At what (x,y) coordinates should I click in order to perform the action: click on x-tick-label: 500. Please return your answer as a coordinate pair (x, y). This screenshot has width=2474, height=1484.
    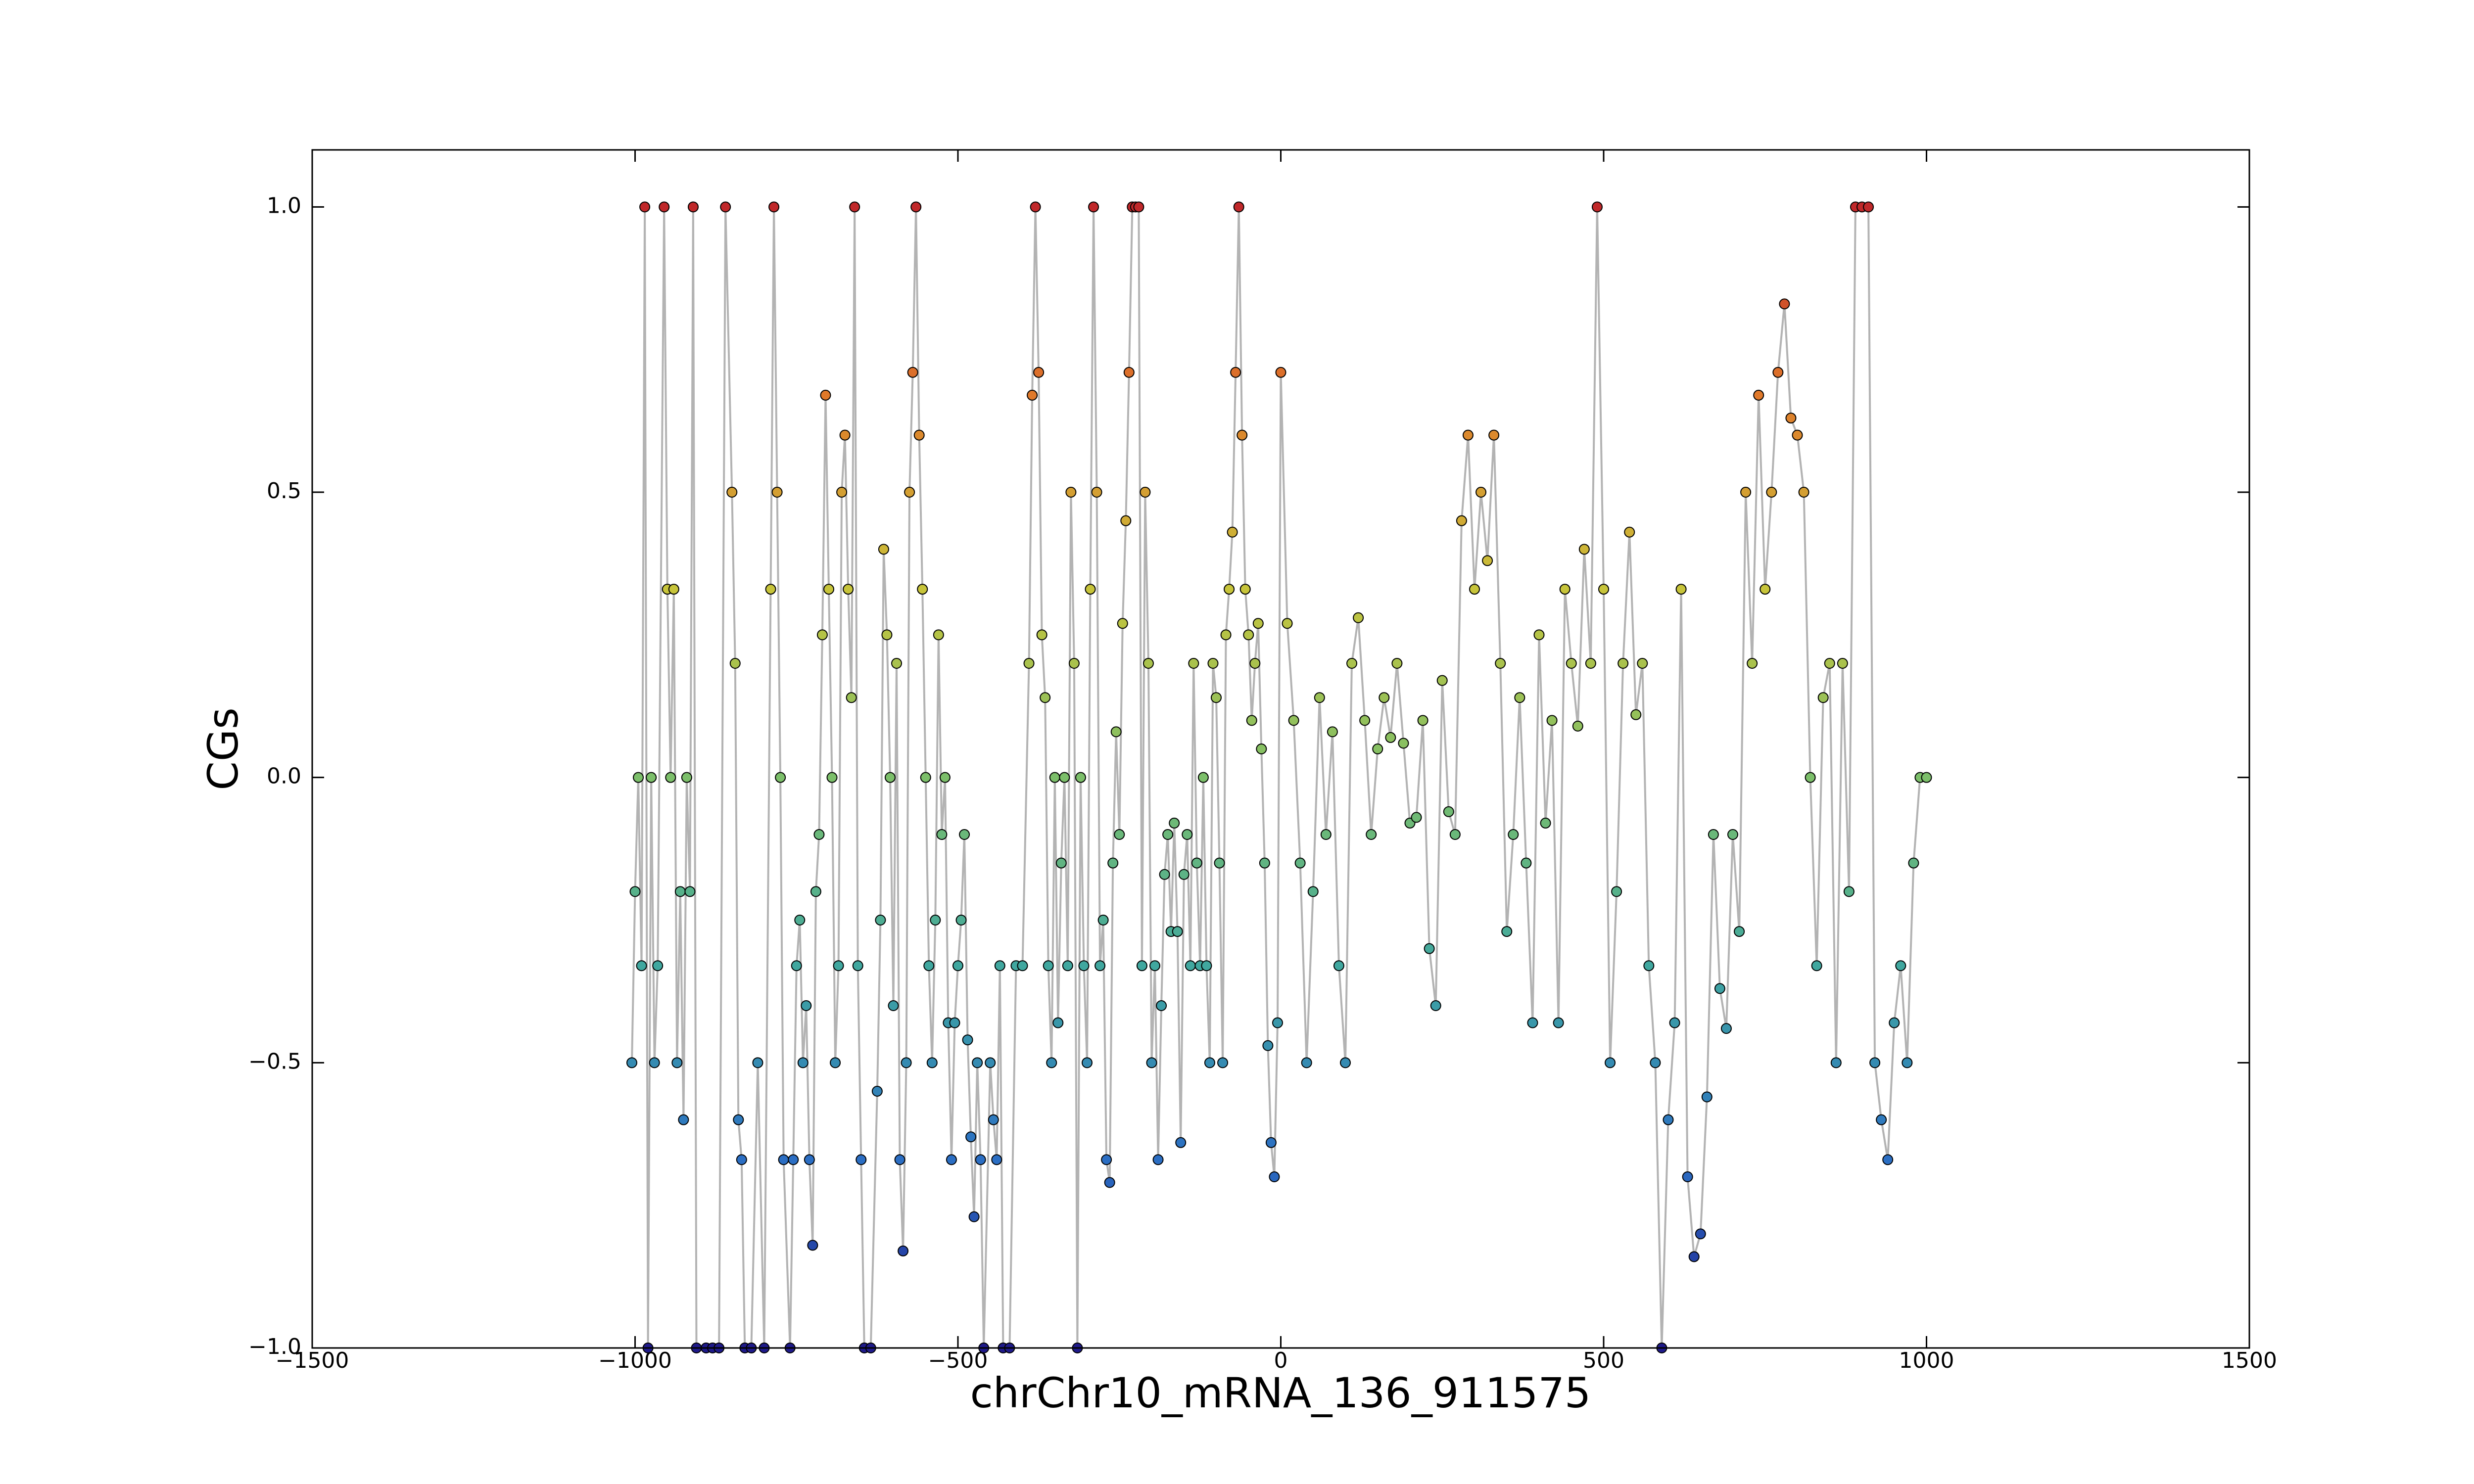
    Looking at the image, I should click on (1604, 1360).